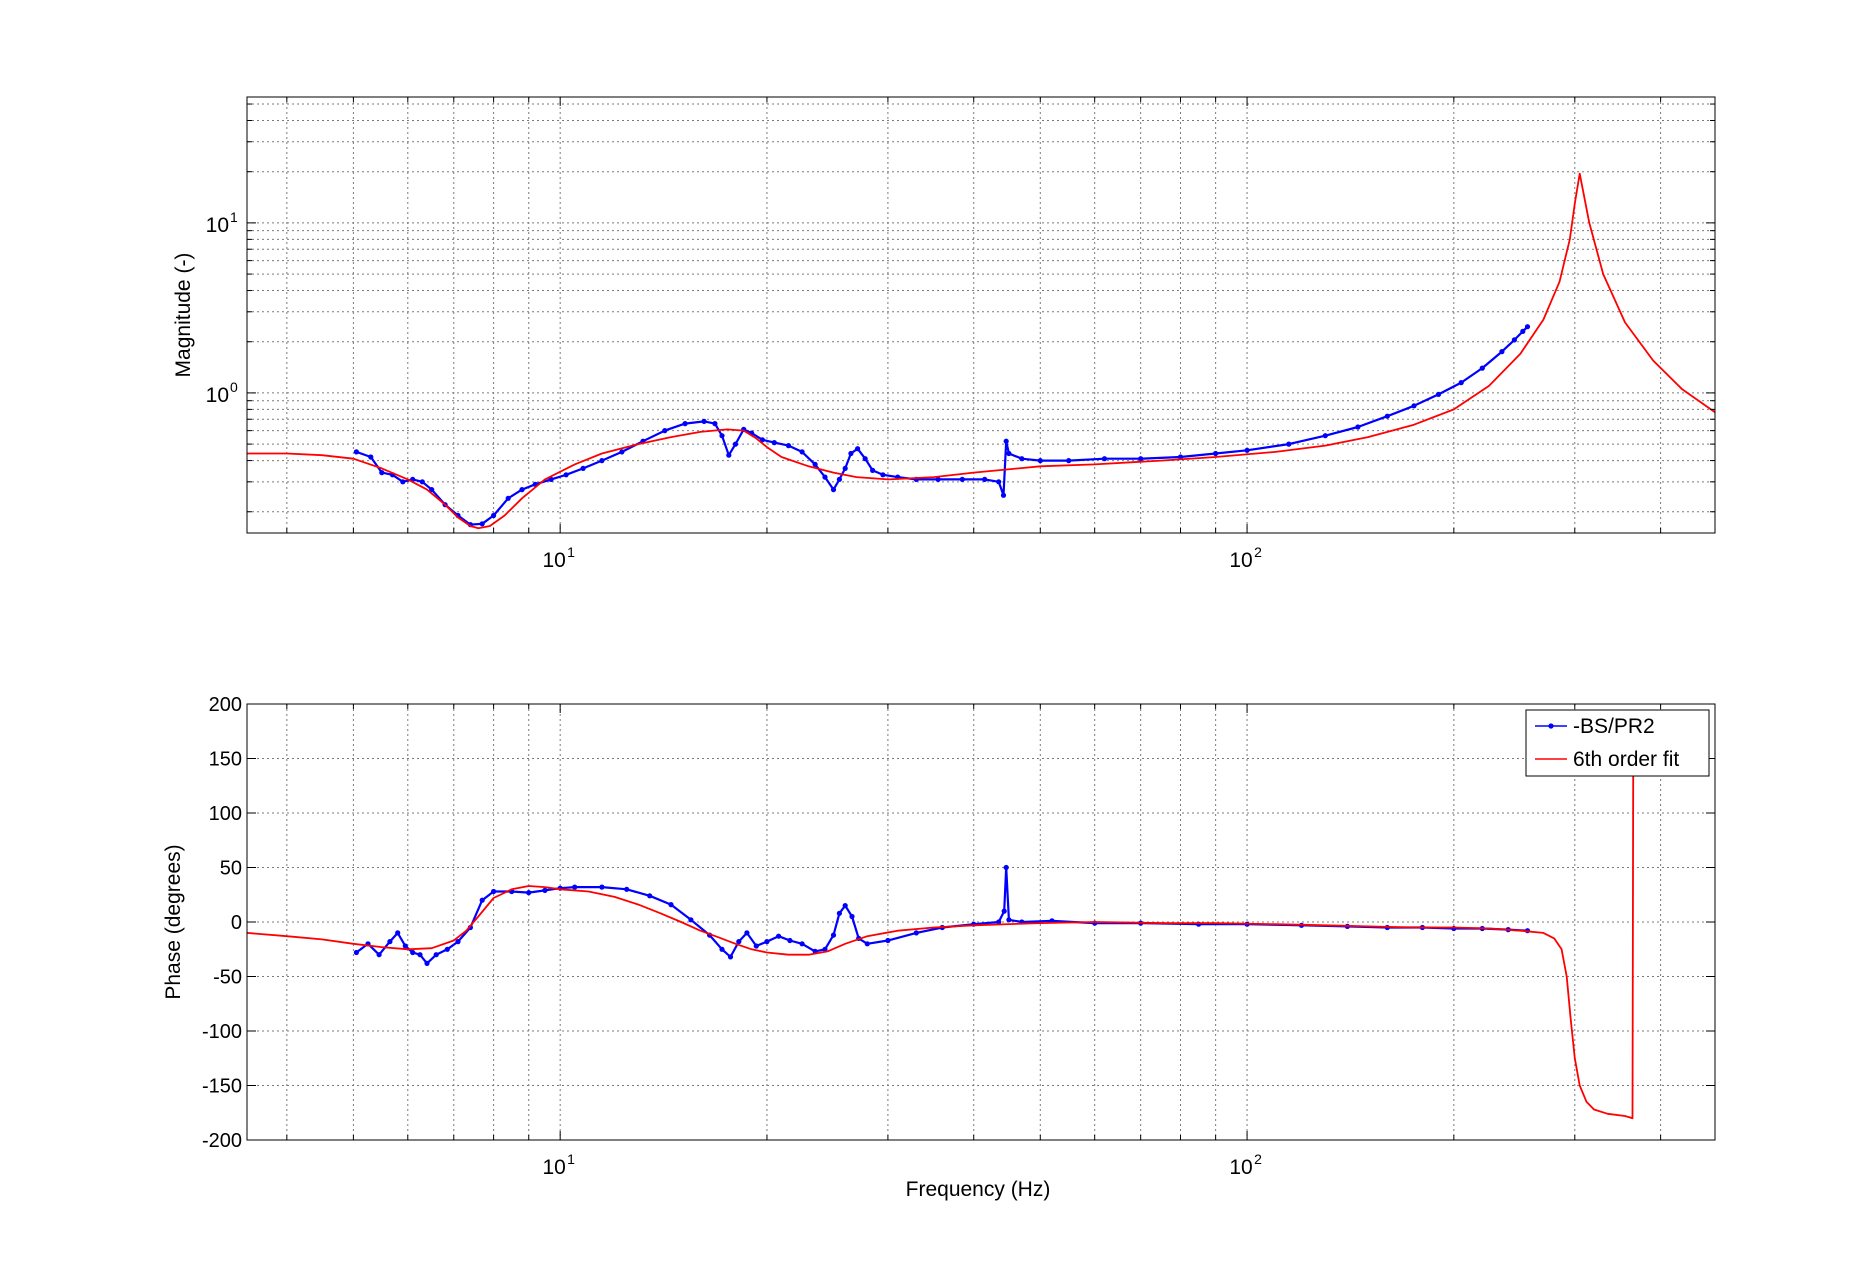 The image size is (1873, 1266). Describe the element at coordinates (234, 387) in the screenshot. I see `y-tick-label-exponent: 0` at that location.